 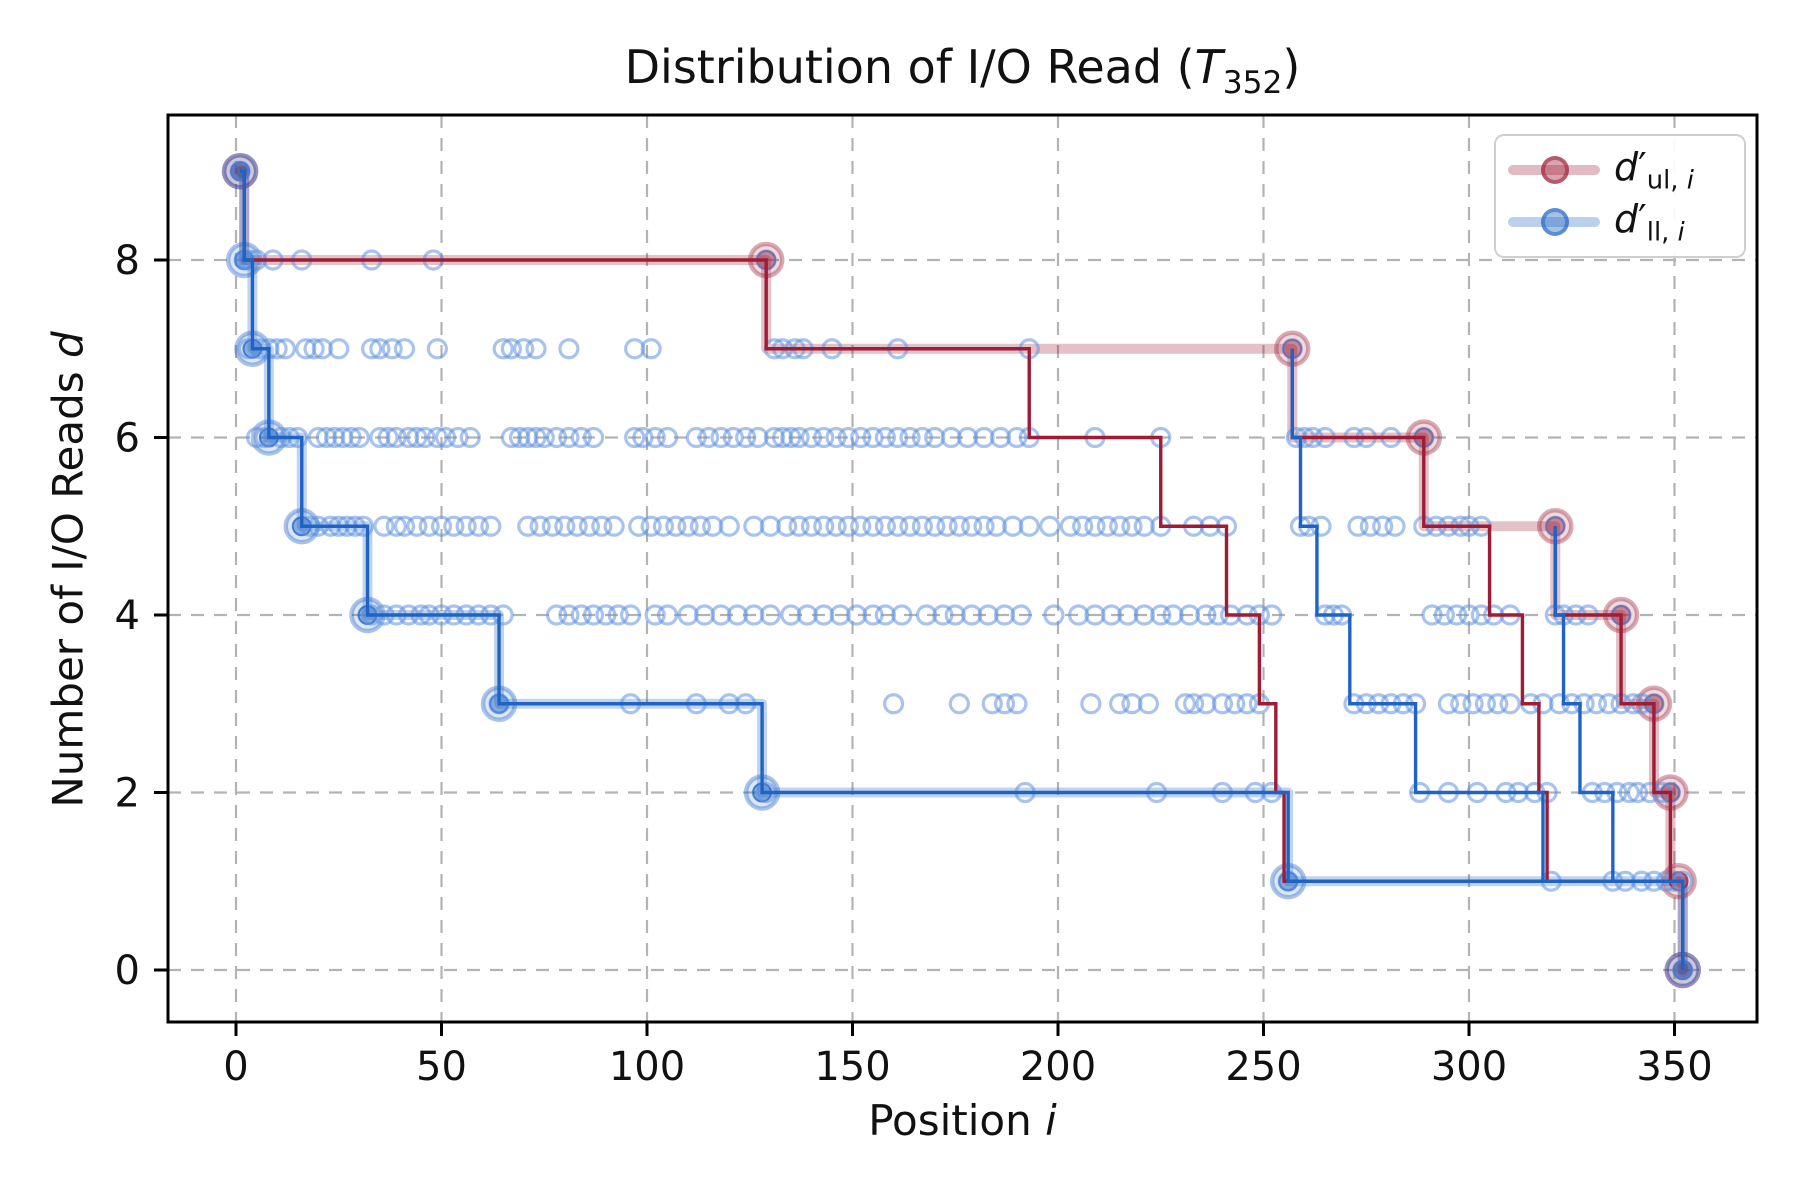 What do you see at coordinates (127, 794) in the screenshot?
I see `y-tick-label: 2` at bounding box center [127, 794].